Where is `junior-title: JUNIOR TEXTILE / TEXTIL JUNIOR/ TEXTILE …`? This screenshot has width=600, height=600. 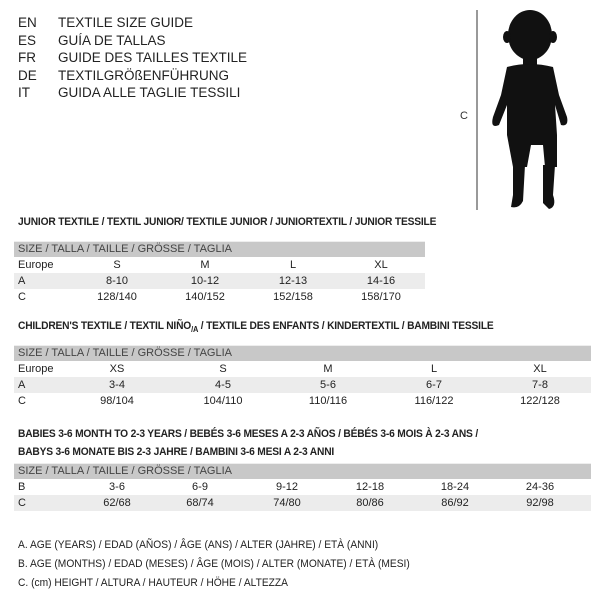 junior-title: JUNIOR TEXTILE / TEXTIL JUNIOR/ TEXTILE … is located at coordinates (227, 222).